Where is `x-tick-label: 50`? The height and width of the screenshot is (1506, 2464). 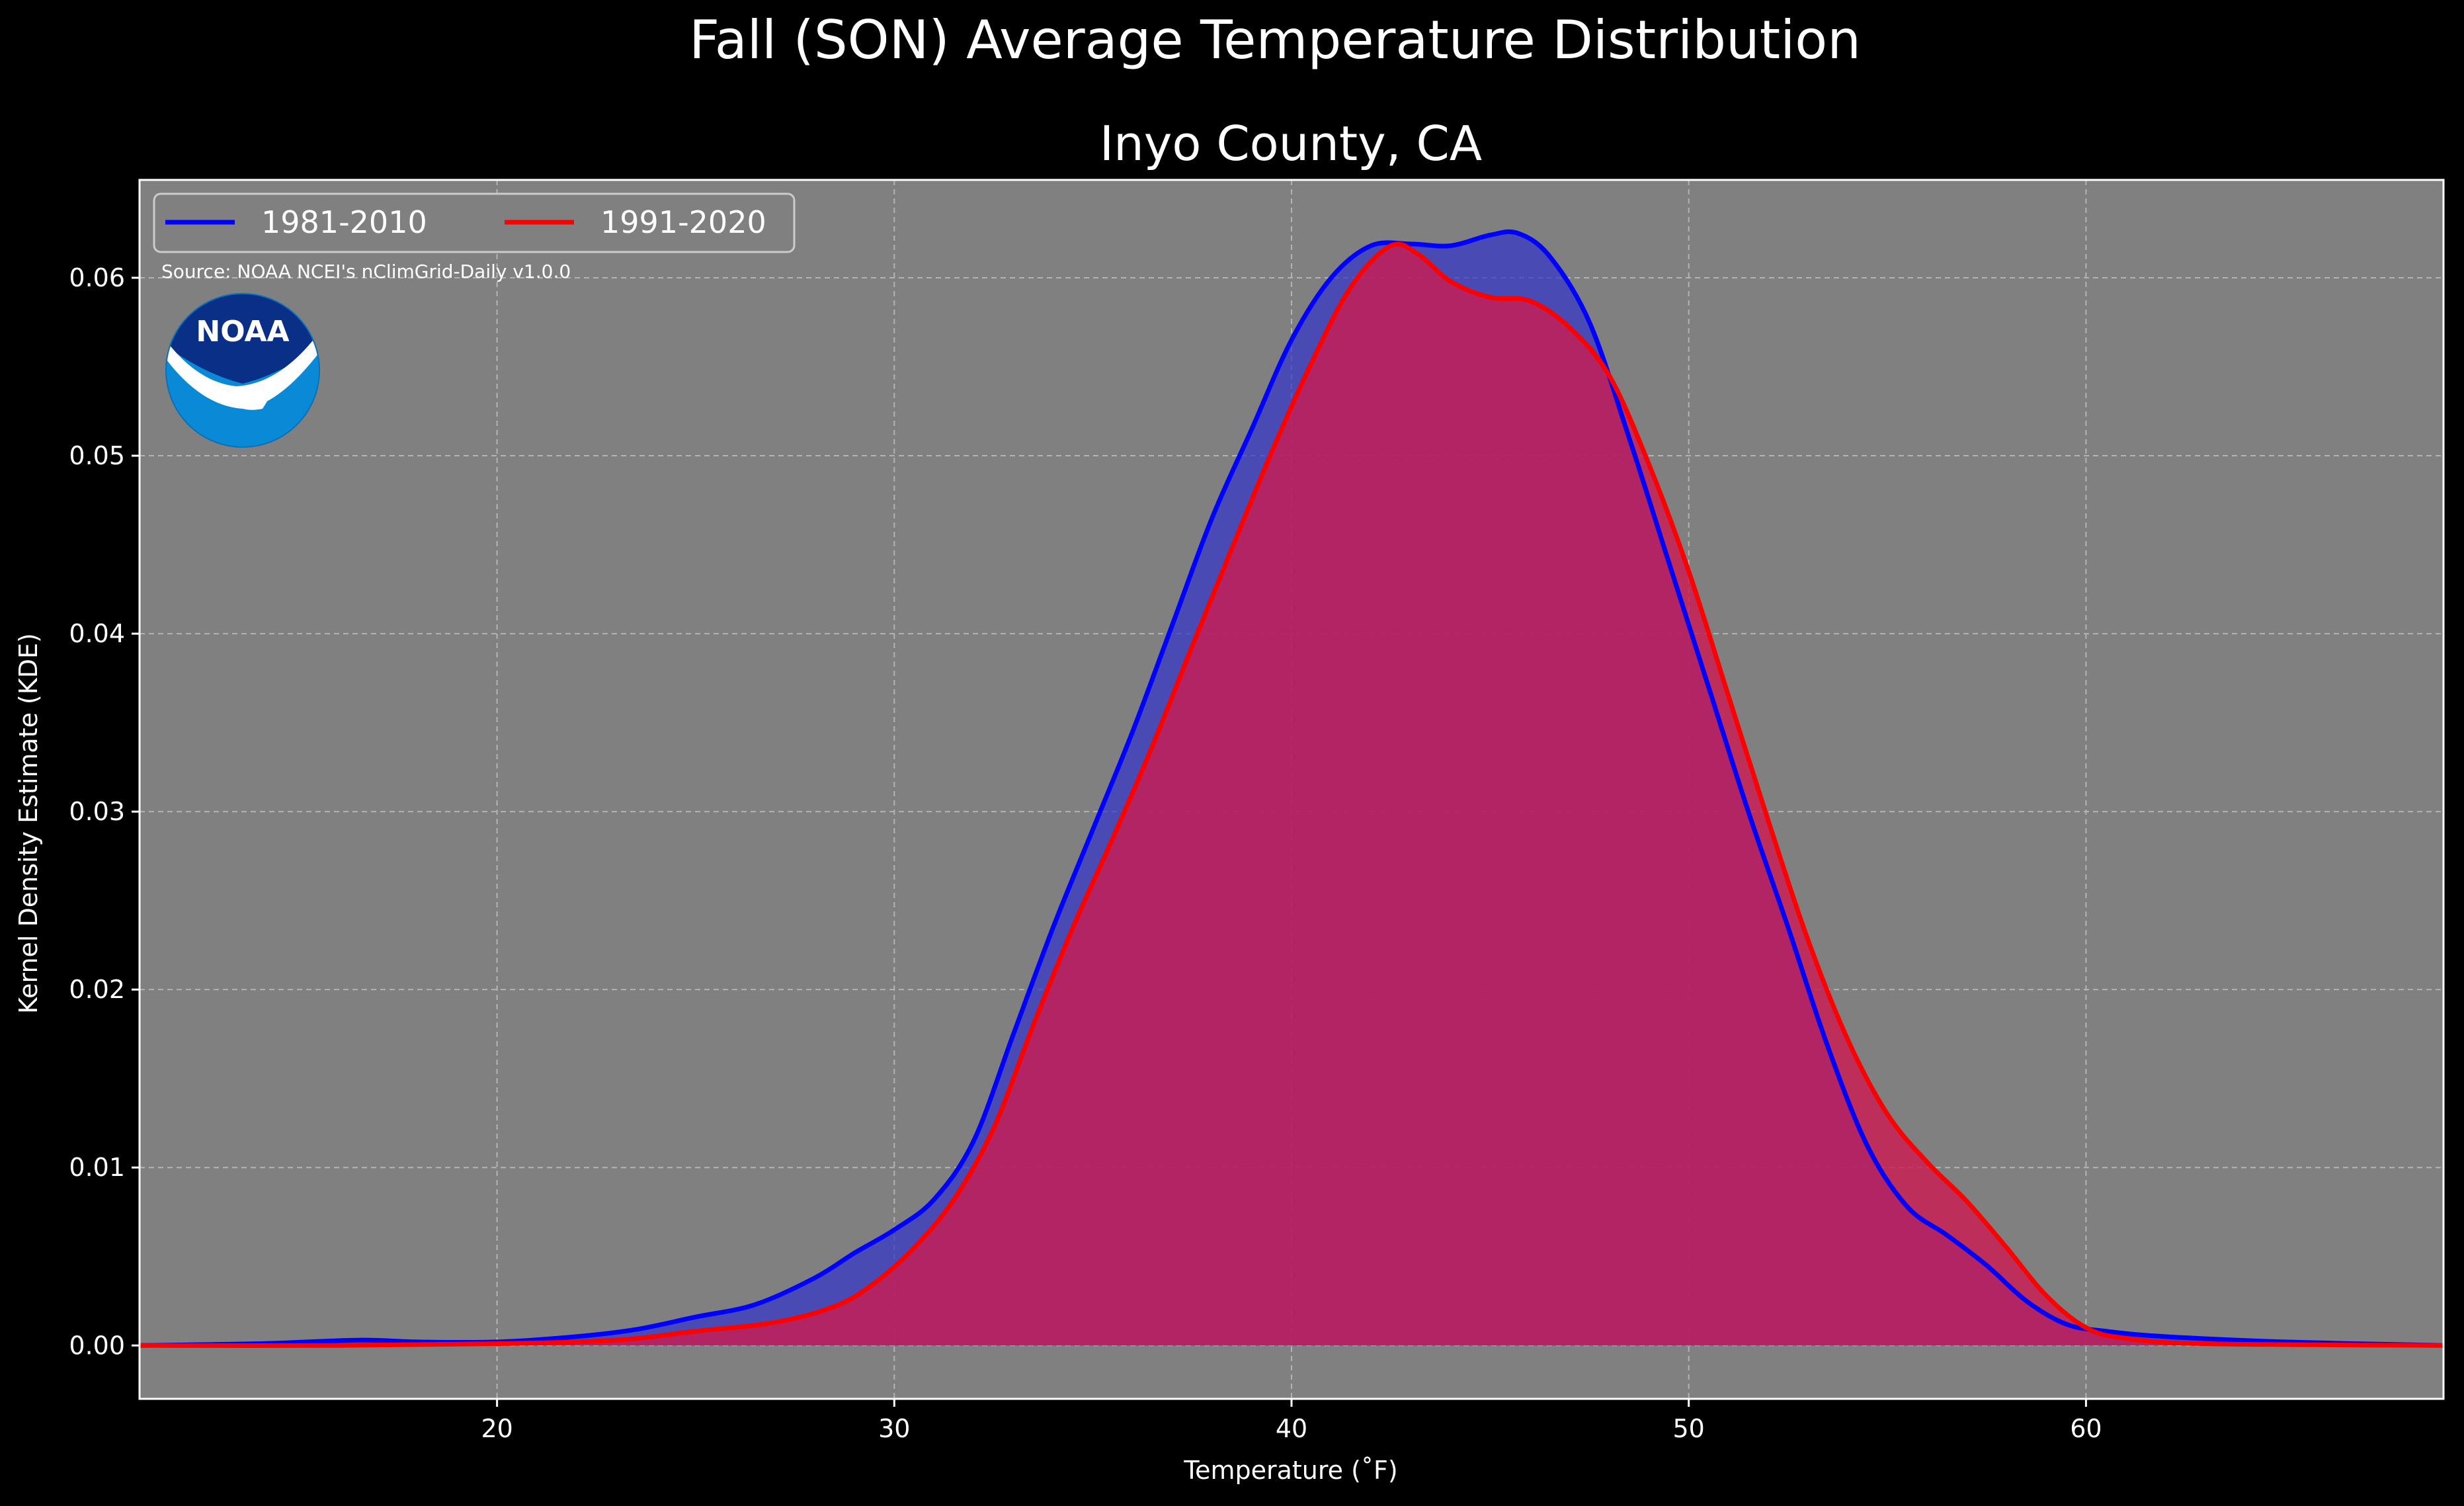
x-tick-label: 50 is located at coordinates (1689, 1429).